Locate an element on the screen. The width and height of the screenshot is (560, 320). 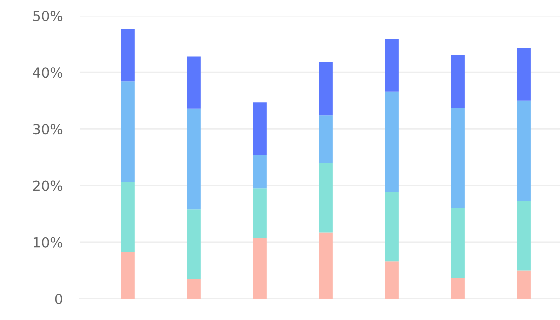
y-tick-label: 30% is located at coordinates (48, 129).